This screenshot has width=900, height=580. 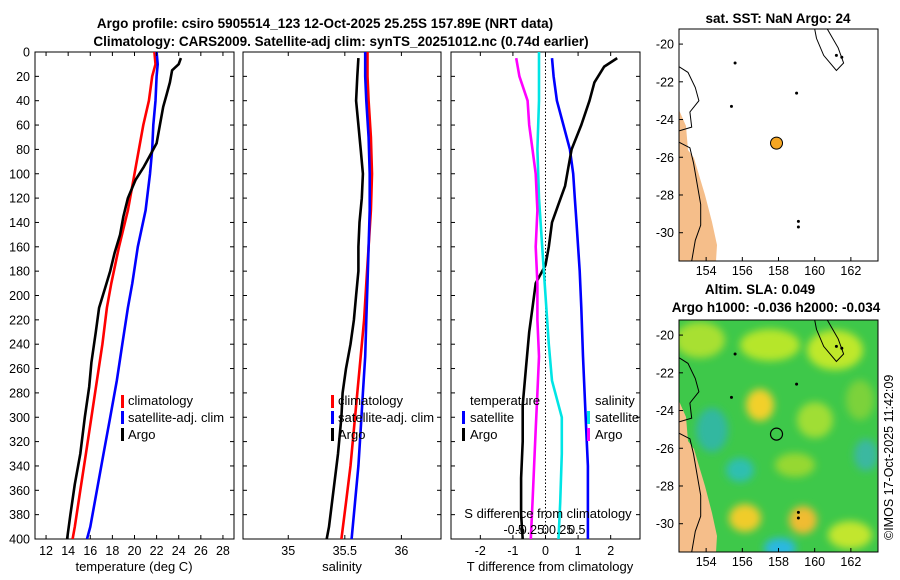 What do you see at coordinates (19, 369) in the screenshot?
I see `y-tick-label: 260` at bounding box center [19, 369].